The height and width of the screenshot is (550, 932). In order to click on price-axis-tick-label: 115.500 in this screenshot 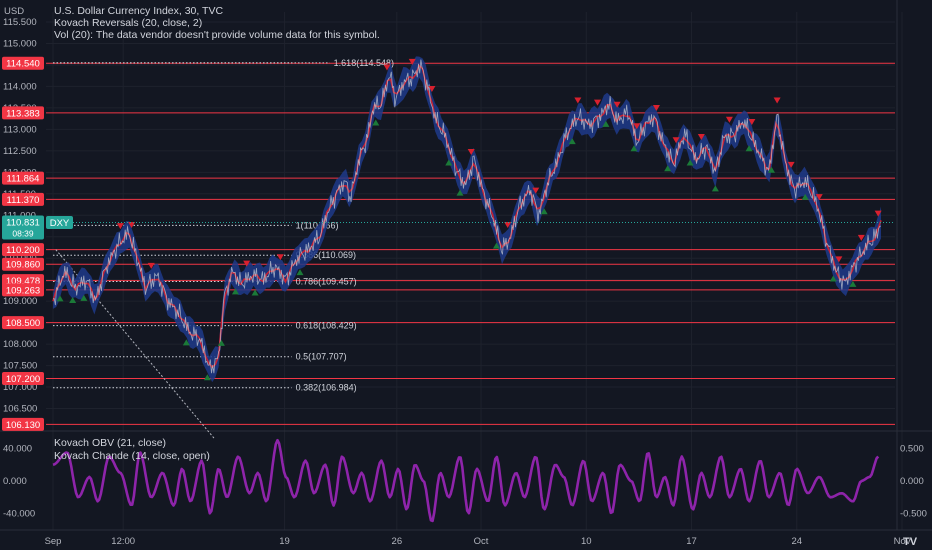, I will do `click(20, 22)`.